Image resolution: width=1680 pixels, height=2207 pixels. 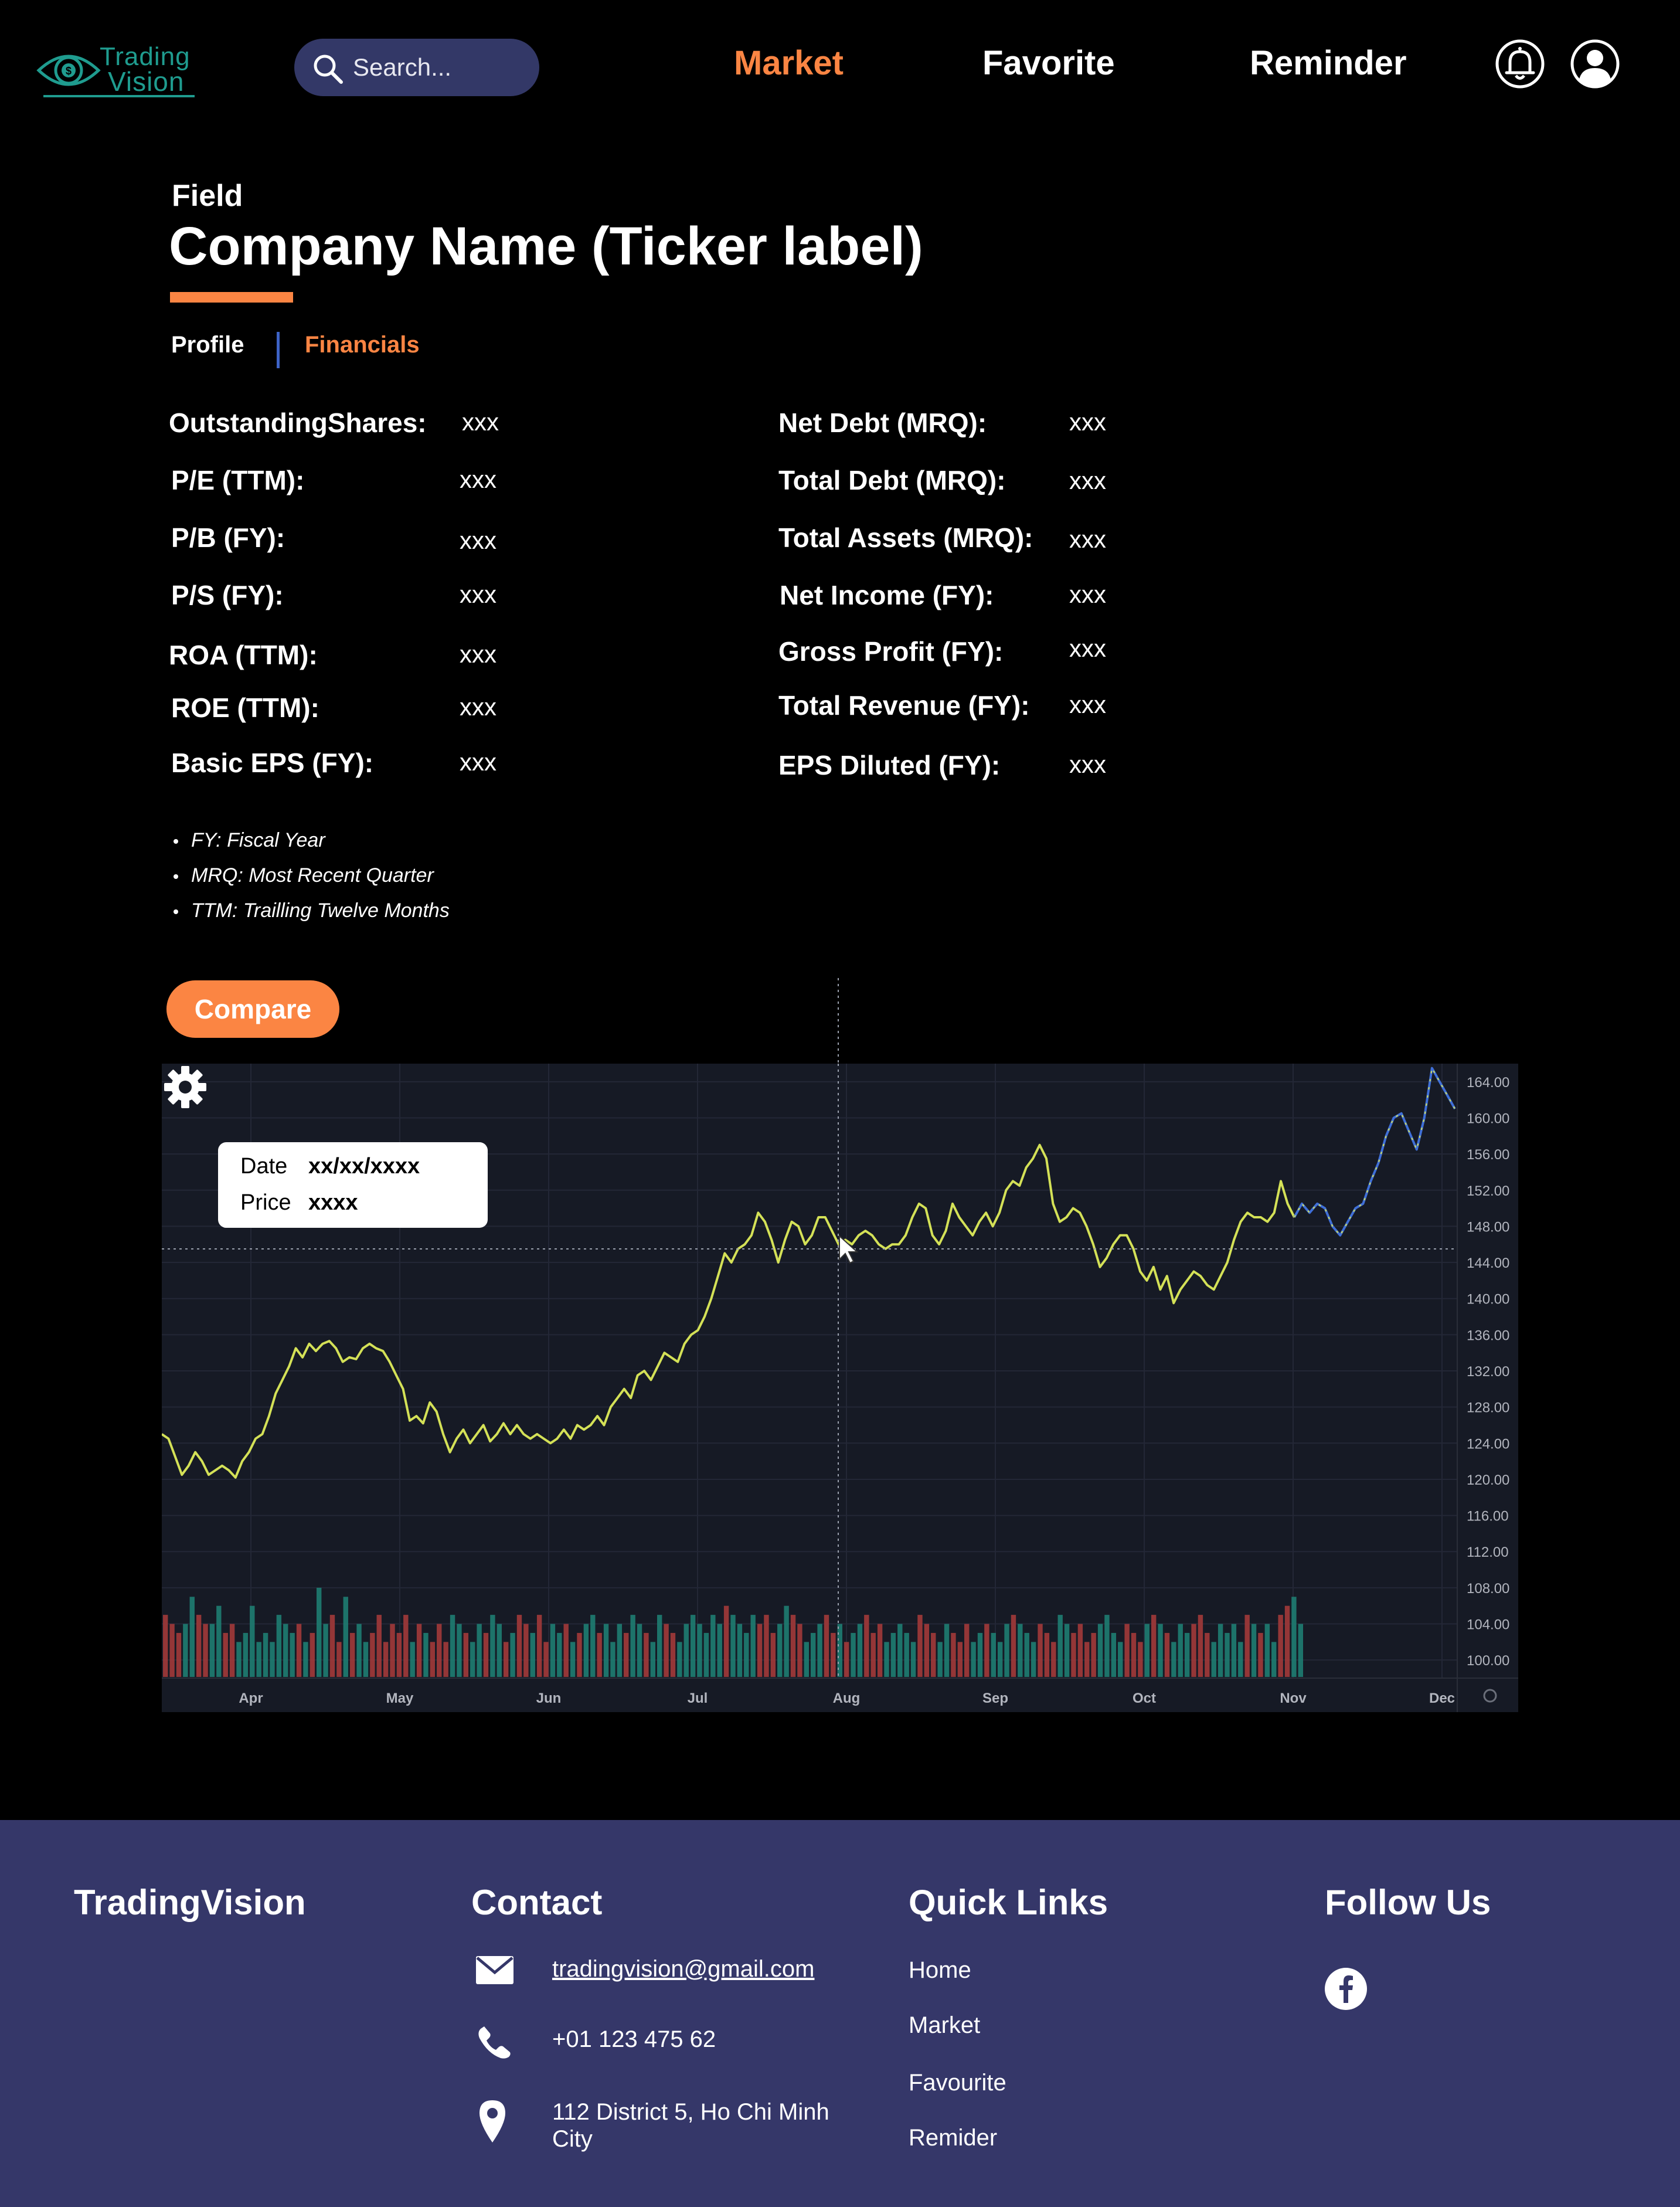 I want to click on y-tick-label: 132.00, so click(x=1488, y=1372).